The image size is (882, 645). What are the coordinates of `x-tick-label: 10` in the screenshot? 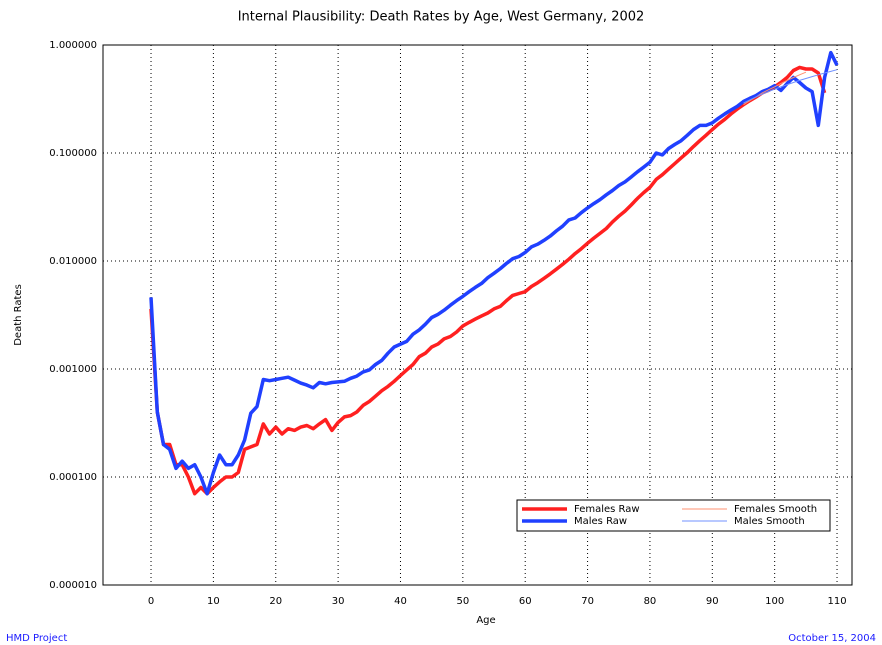 It's located at (213, 601).